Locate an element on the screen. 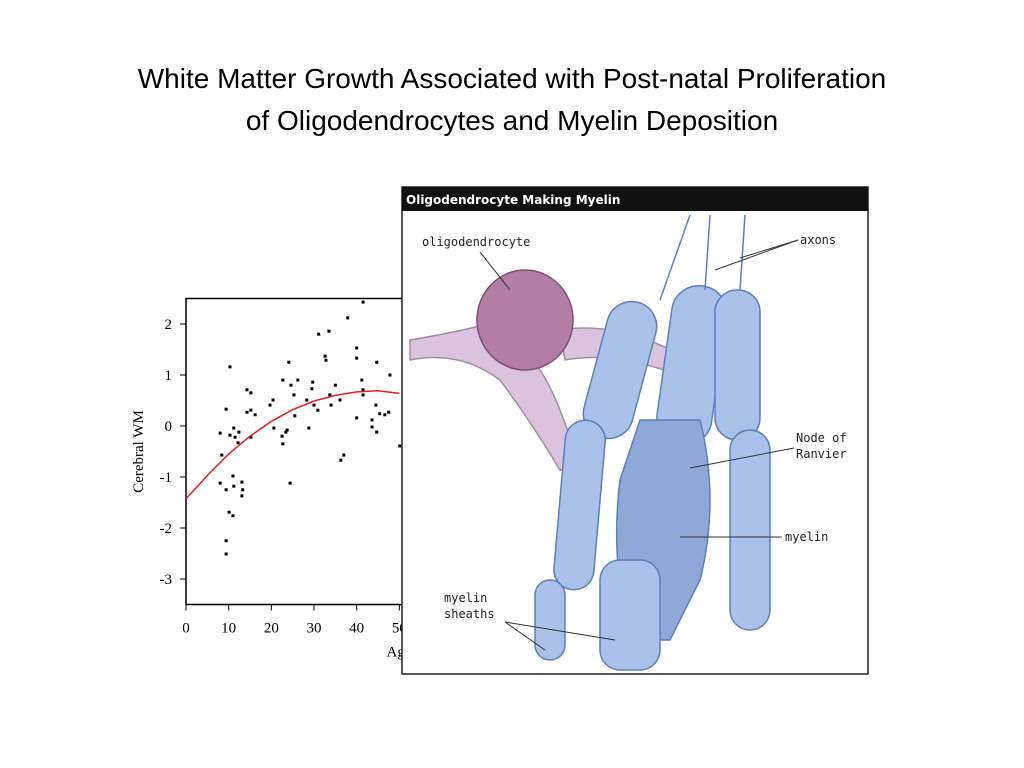 This screenshot has width=1024, height=768. x-tick-label: 30 is located at coordinates (314, 629).